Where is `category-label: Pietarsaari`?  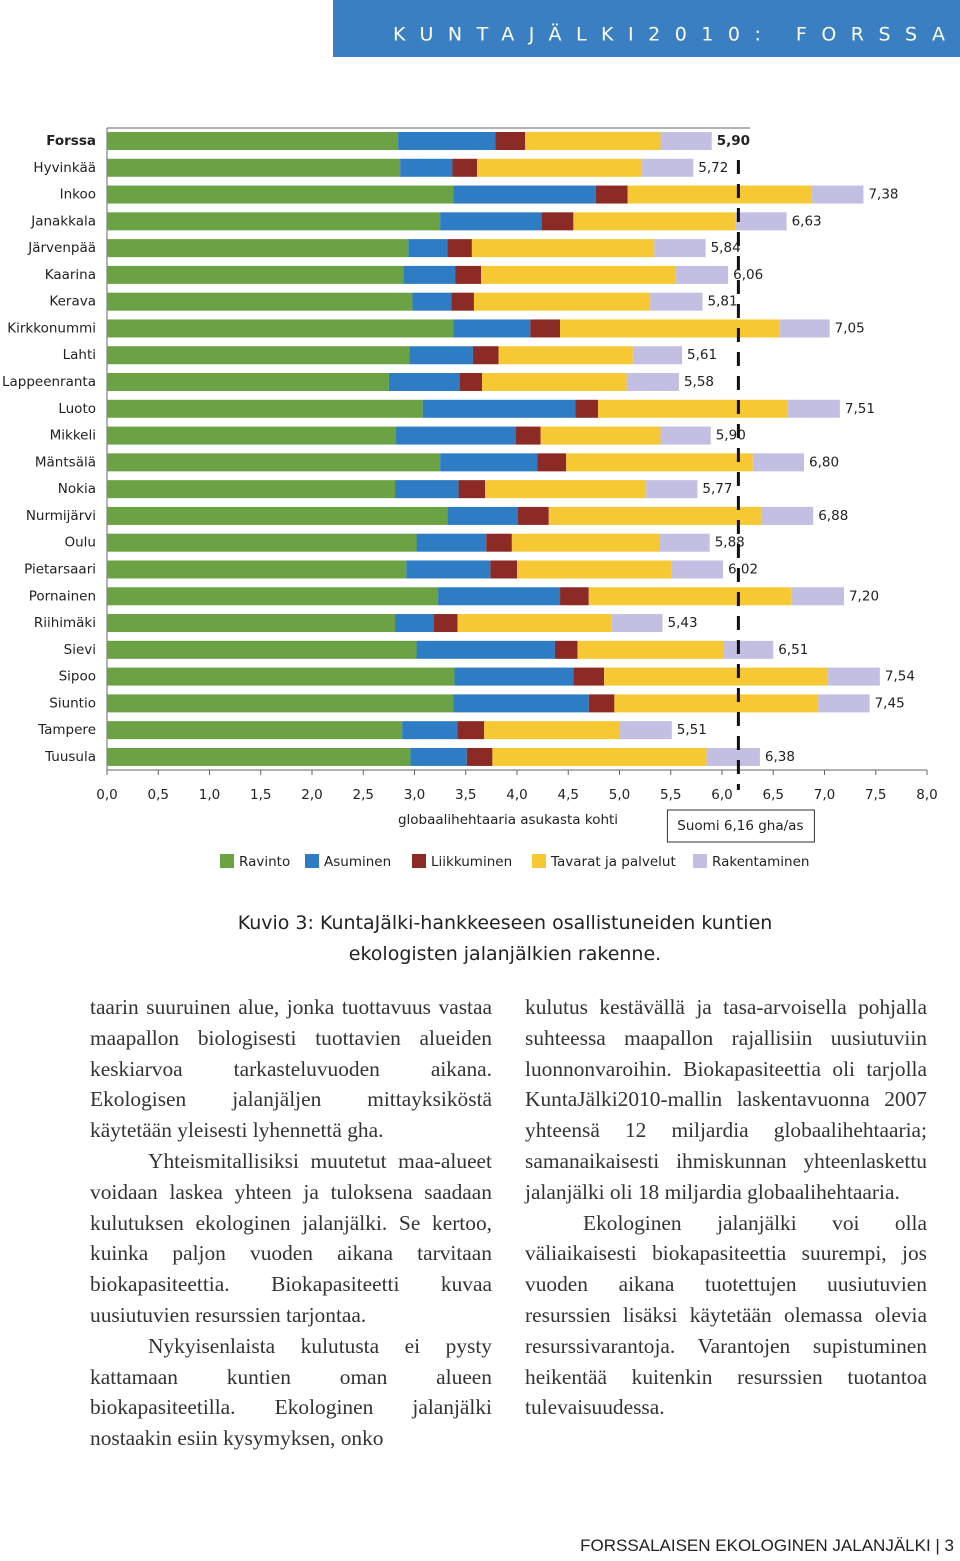 category-label: Pietarsaari is located at coordinates (60, 569).